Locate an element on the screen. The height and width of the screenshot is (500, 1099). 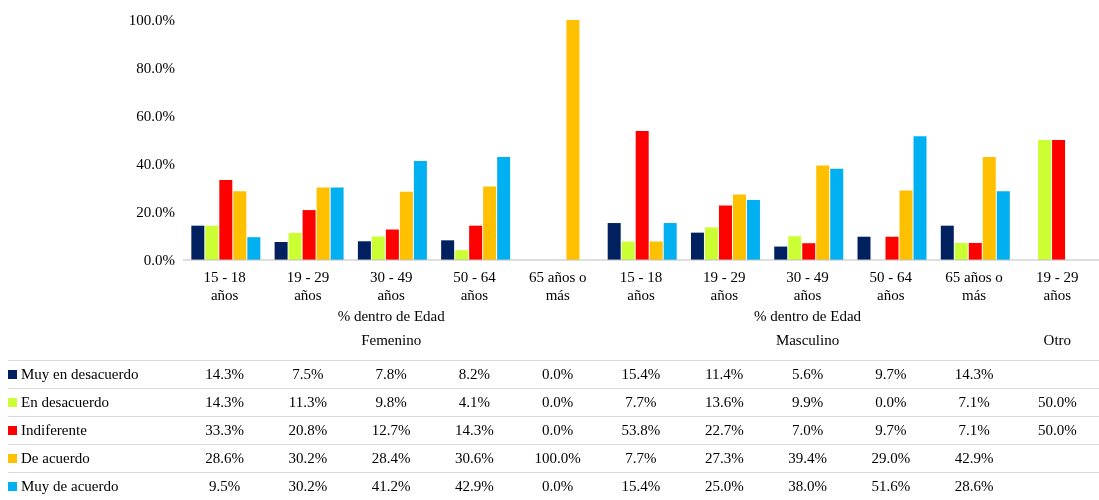
data-label: 4.1% is located at coordinates (474, 402).